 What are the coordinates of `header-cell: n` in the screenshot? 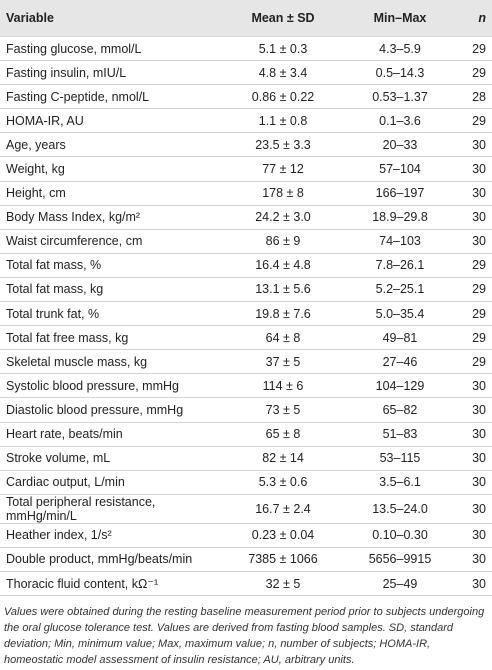 It's located at (474, 18).